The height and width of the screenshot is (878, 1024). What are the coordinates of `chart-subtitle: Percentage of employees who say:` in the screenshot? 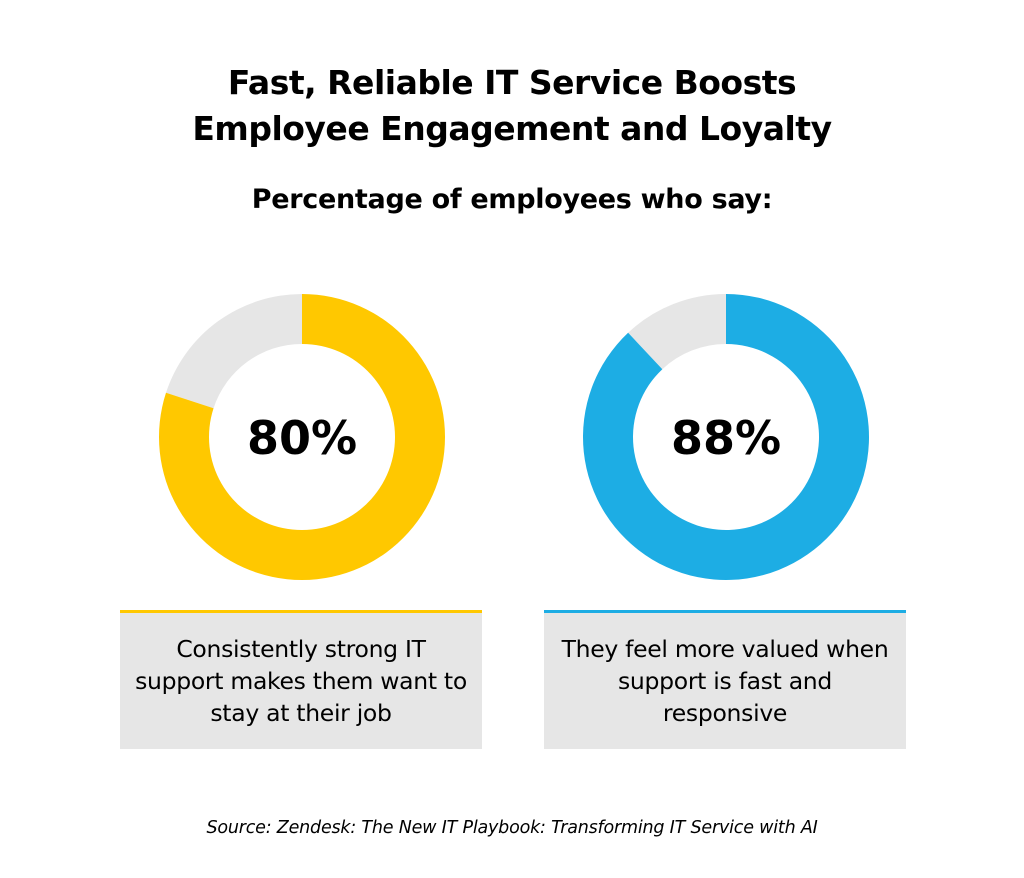 It's located at (512, 199).